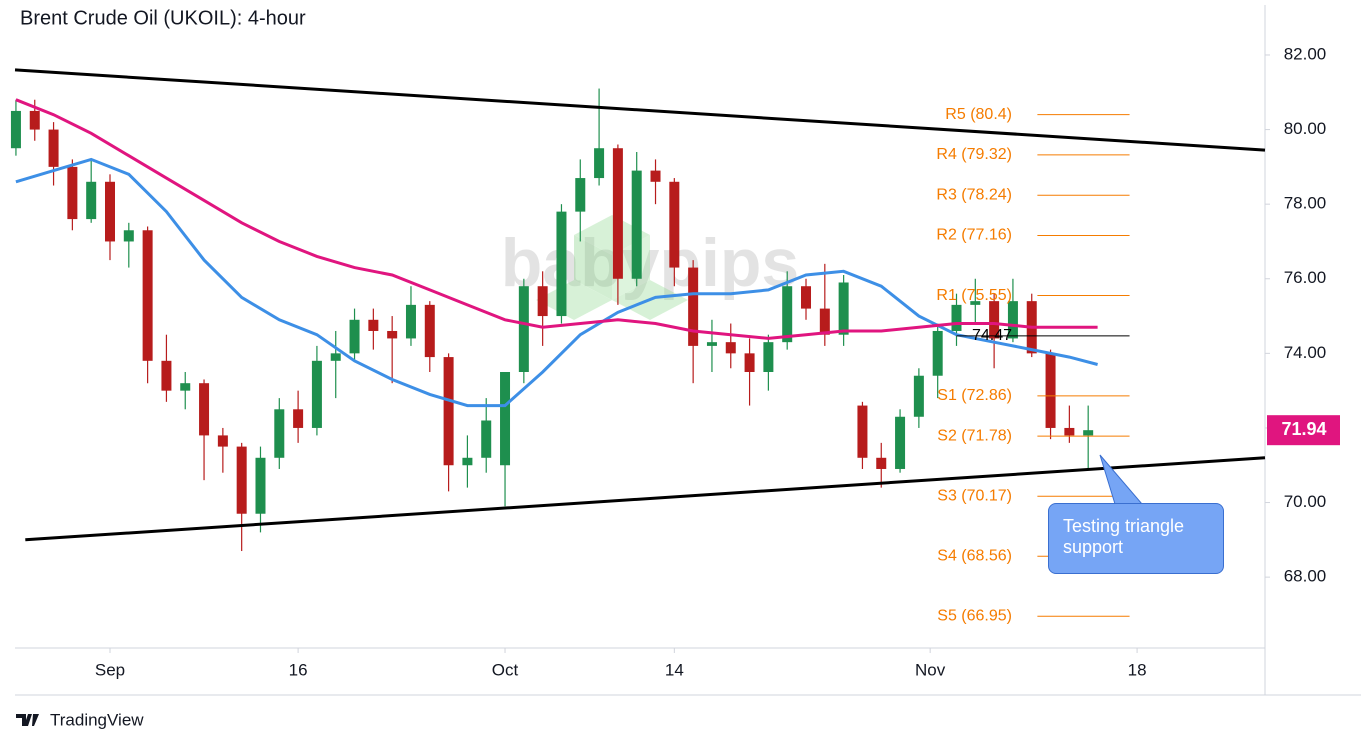 This screenshot has height=753, width=1361. I want to click on pivot-label: S3 (70.17), so click(974, 495).